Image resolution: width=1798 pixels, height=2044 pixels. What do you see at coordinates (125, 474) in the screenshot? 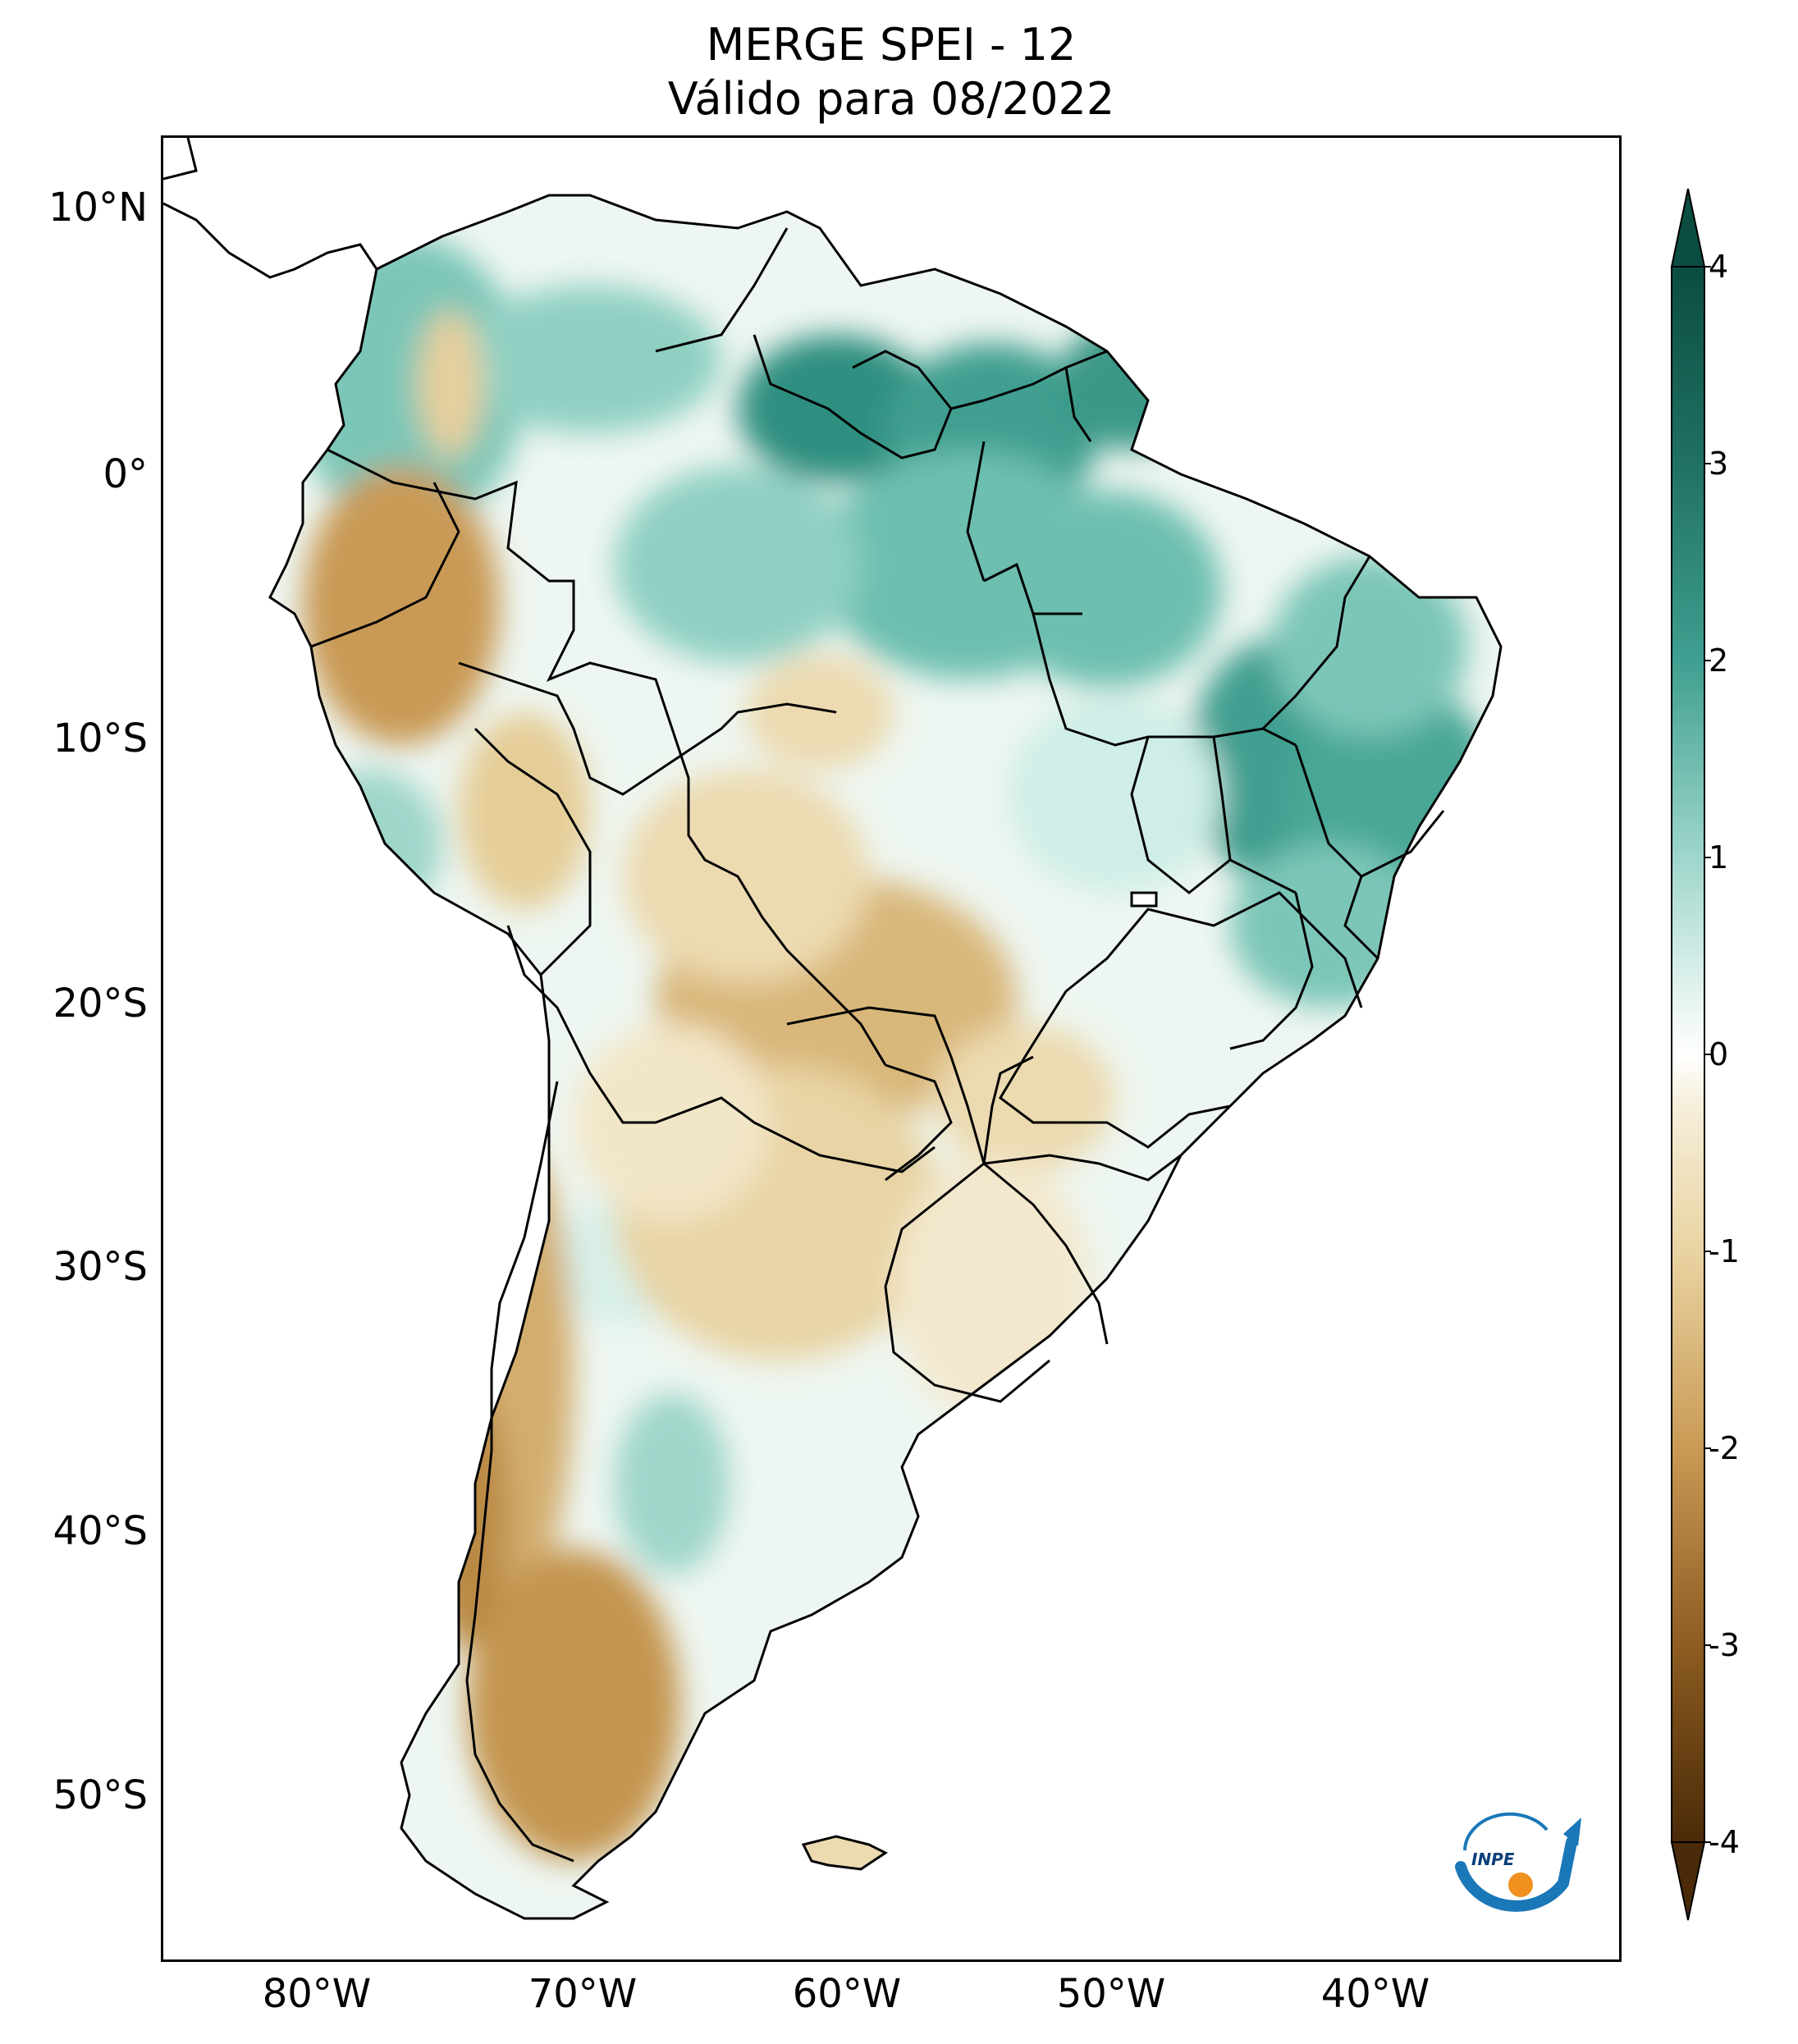
I see `lat-label-0: 0°` at bounding box center [125, 474].